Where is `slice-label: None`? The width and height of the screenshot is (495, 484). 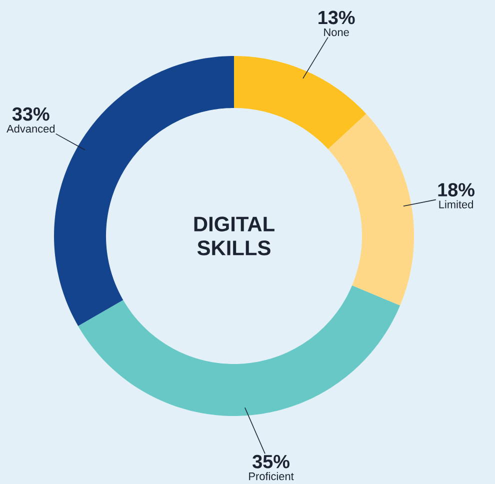
slice-label: None is located at coordinates (336, 32).